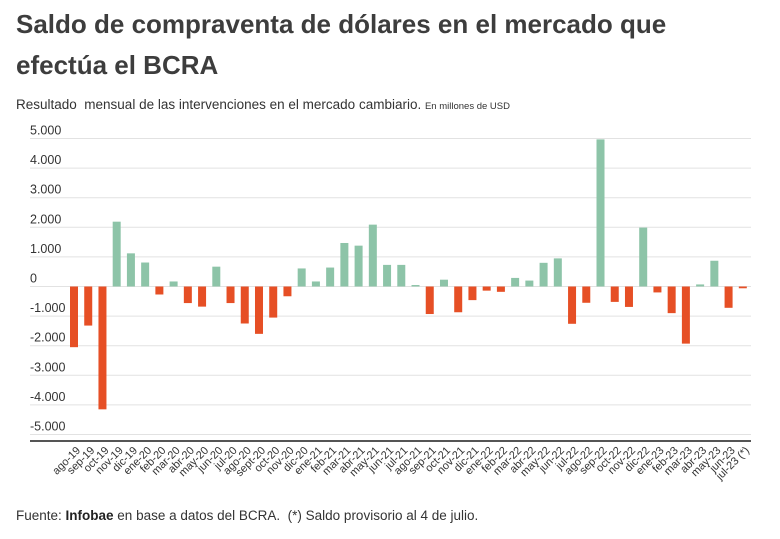 The width and height of the screenshot is (780, 539). Describe the element at coordinates (89, 515) in the screenshot. I see `source-name: Infobae` at that location.